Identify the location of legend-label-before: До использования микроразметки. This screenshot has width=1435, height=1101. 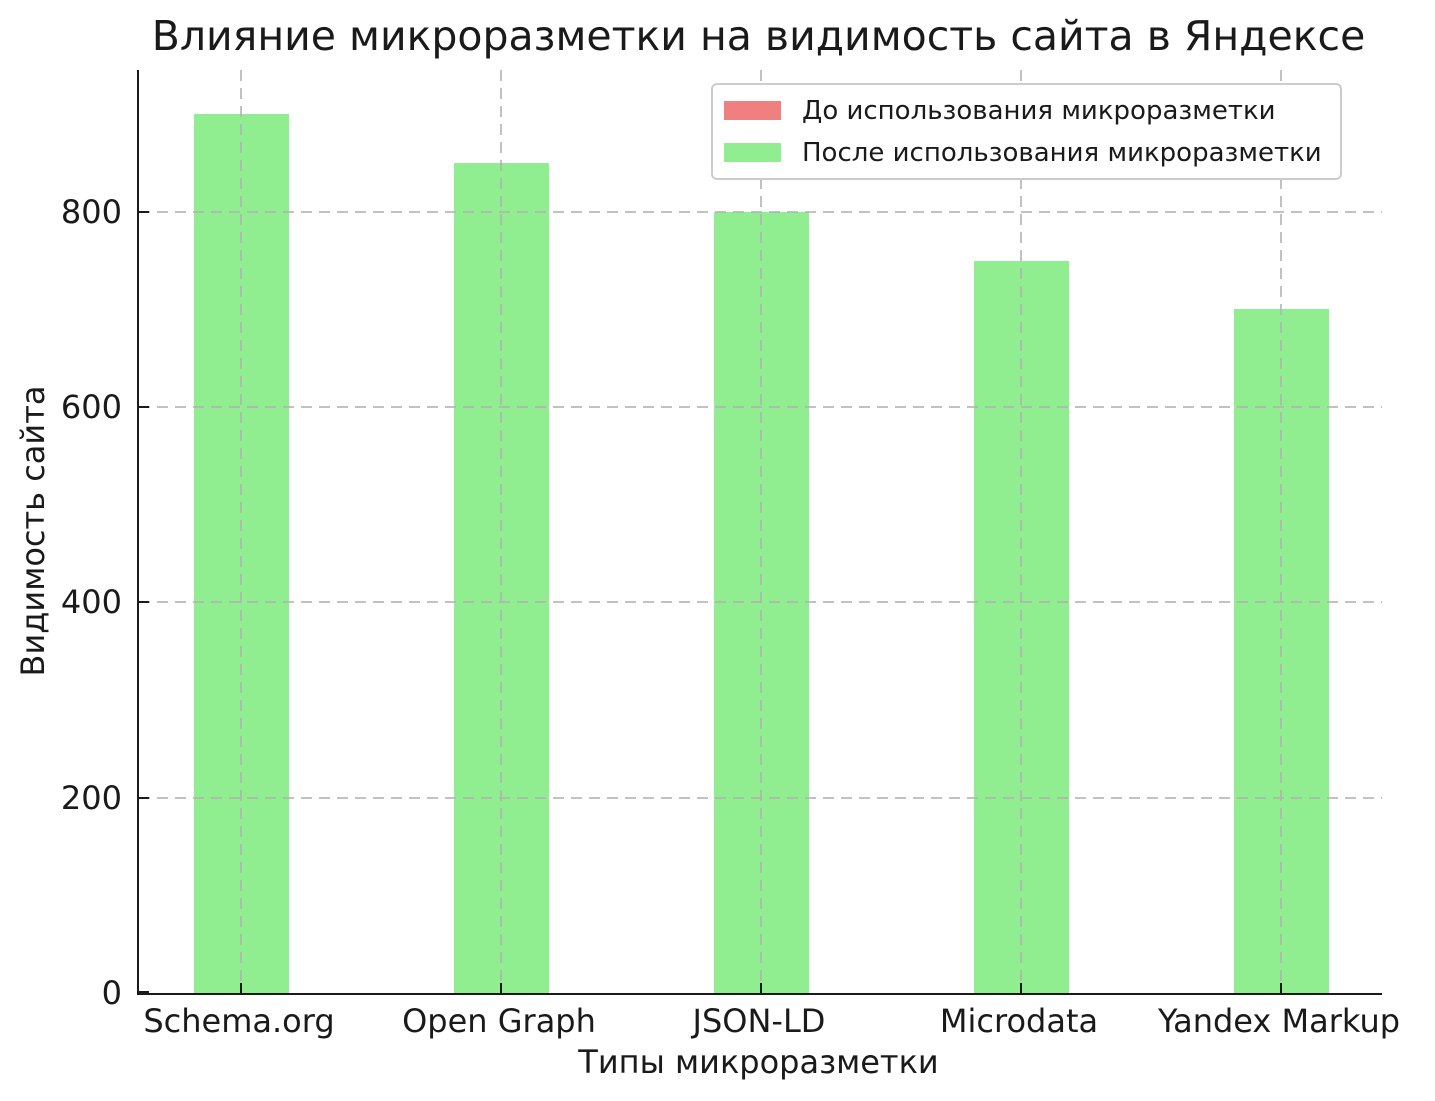
(1039, 110).